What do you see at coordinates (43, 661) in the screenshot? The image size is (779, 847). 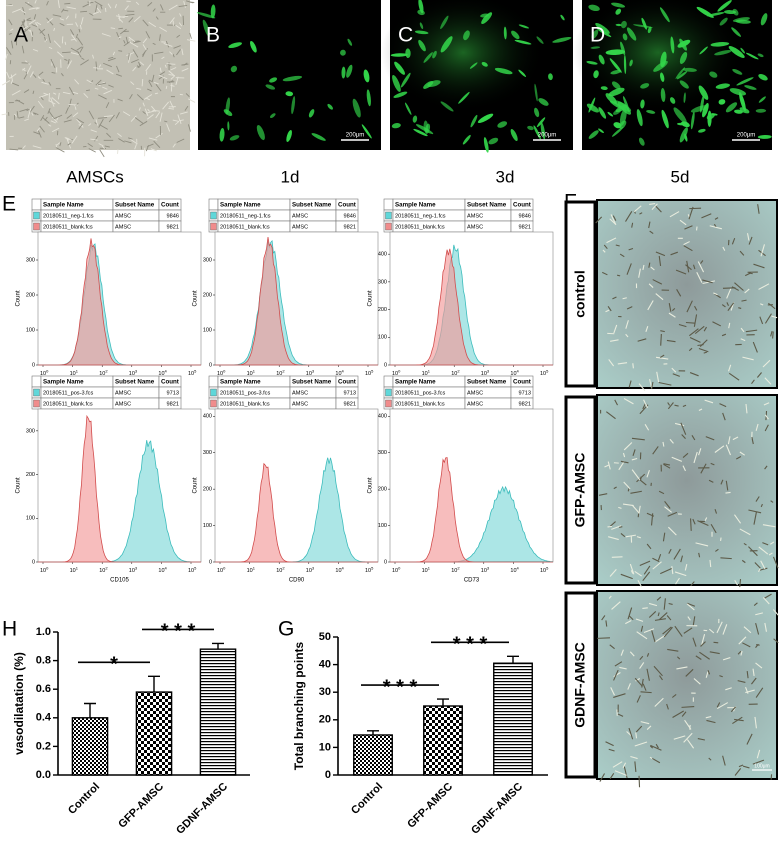 I see `y-tick-label: 0.8` at bounding box center [43, 661].